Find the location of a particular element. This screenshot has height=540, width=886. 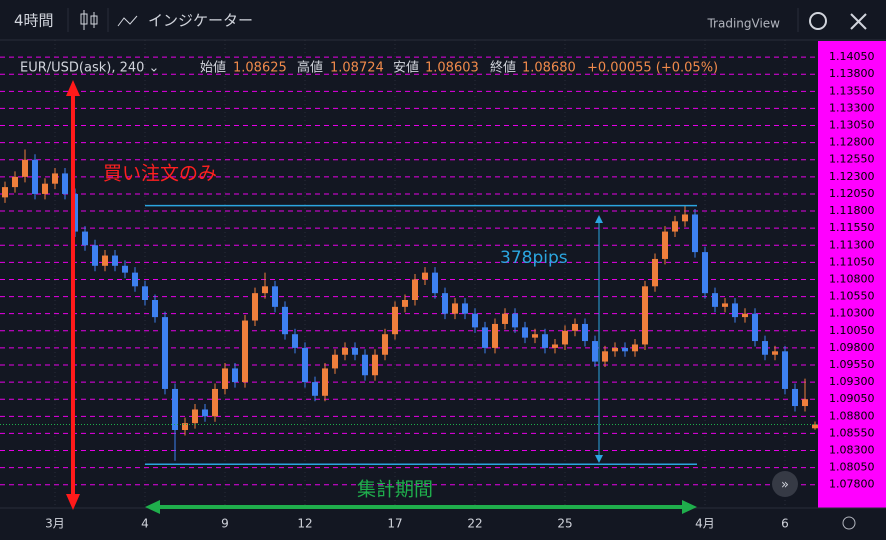

scroll-button is located at coordinates (785, 484).